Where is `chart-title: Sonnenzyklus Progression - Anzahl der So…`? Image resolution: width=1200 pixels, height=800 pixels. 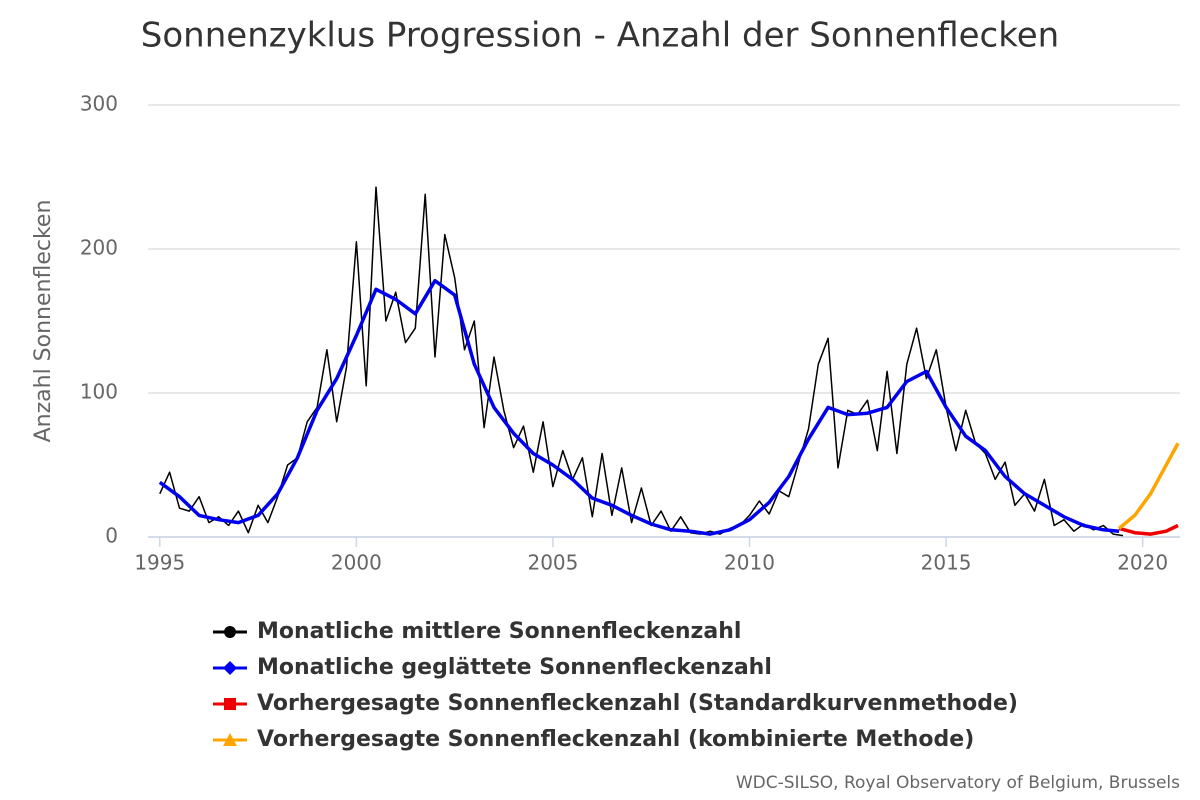
chart-title: Sonnenzyklus Progression - Anzahl der So… is located at coordinates (600, 36).